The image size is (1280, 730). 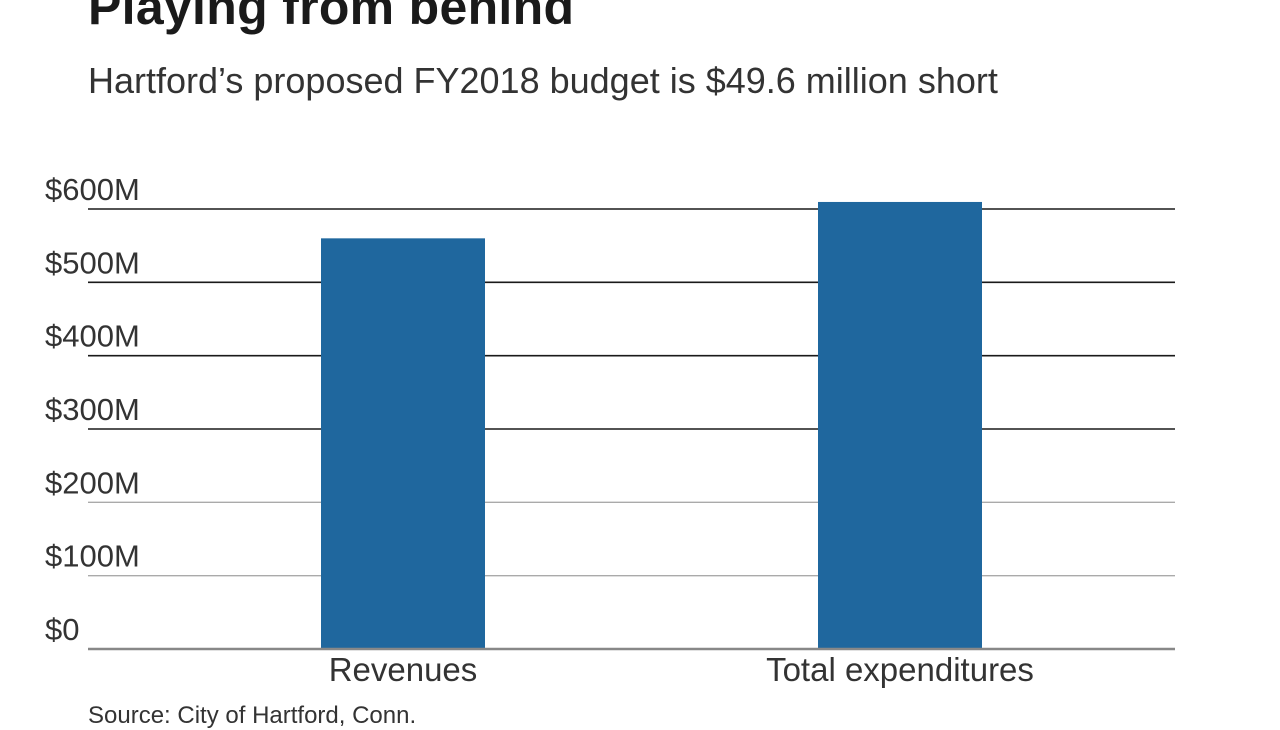 I want to click on x-category-label: Total expenditures, so click(x=900, y=669).